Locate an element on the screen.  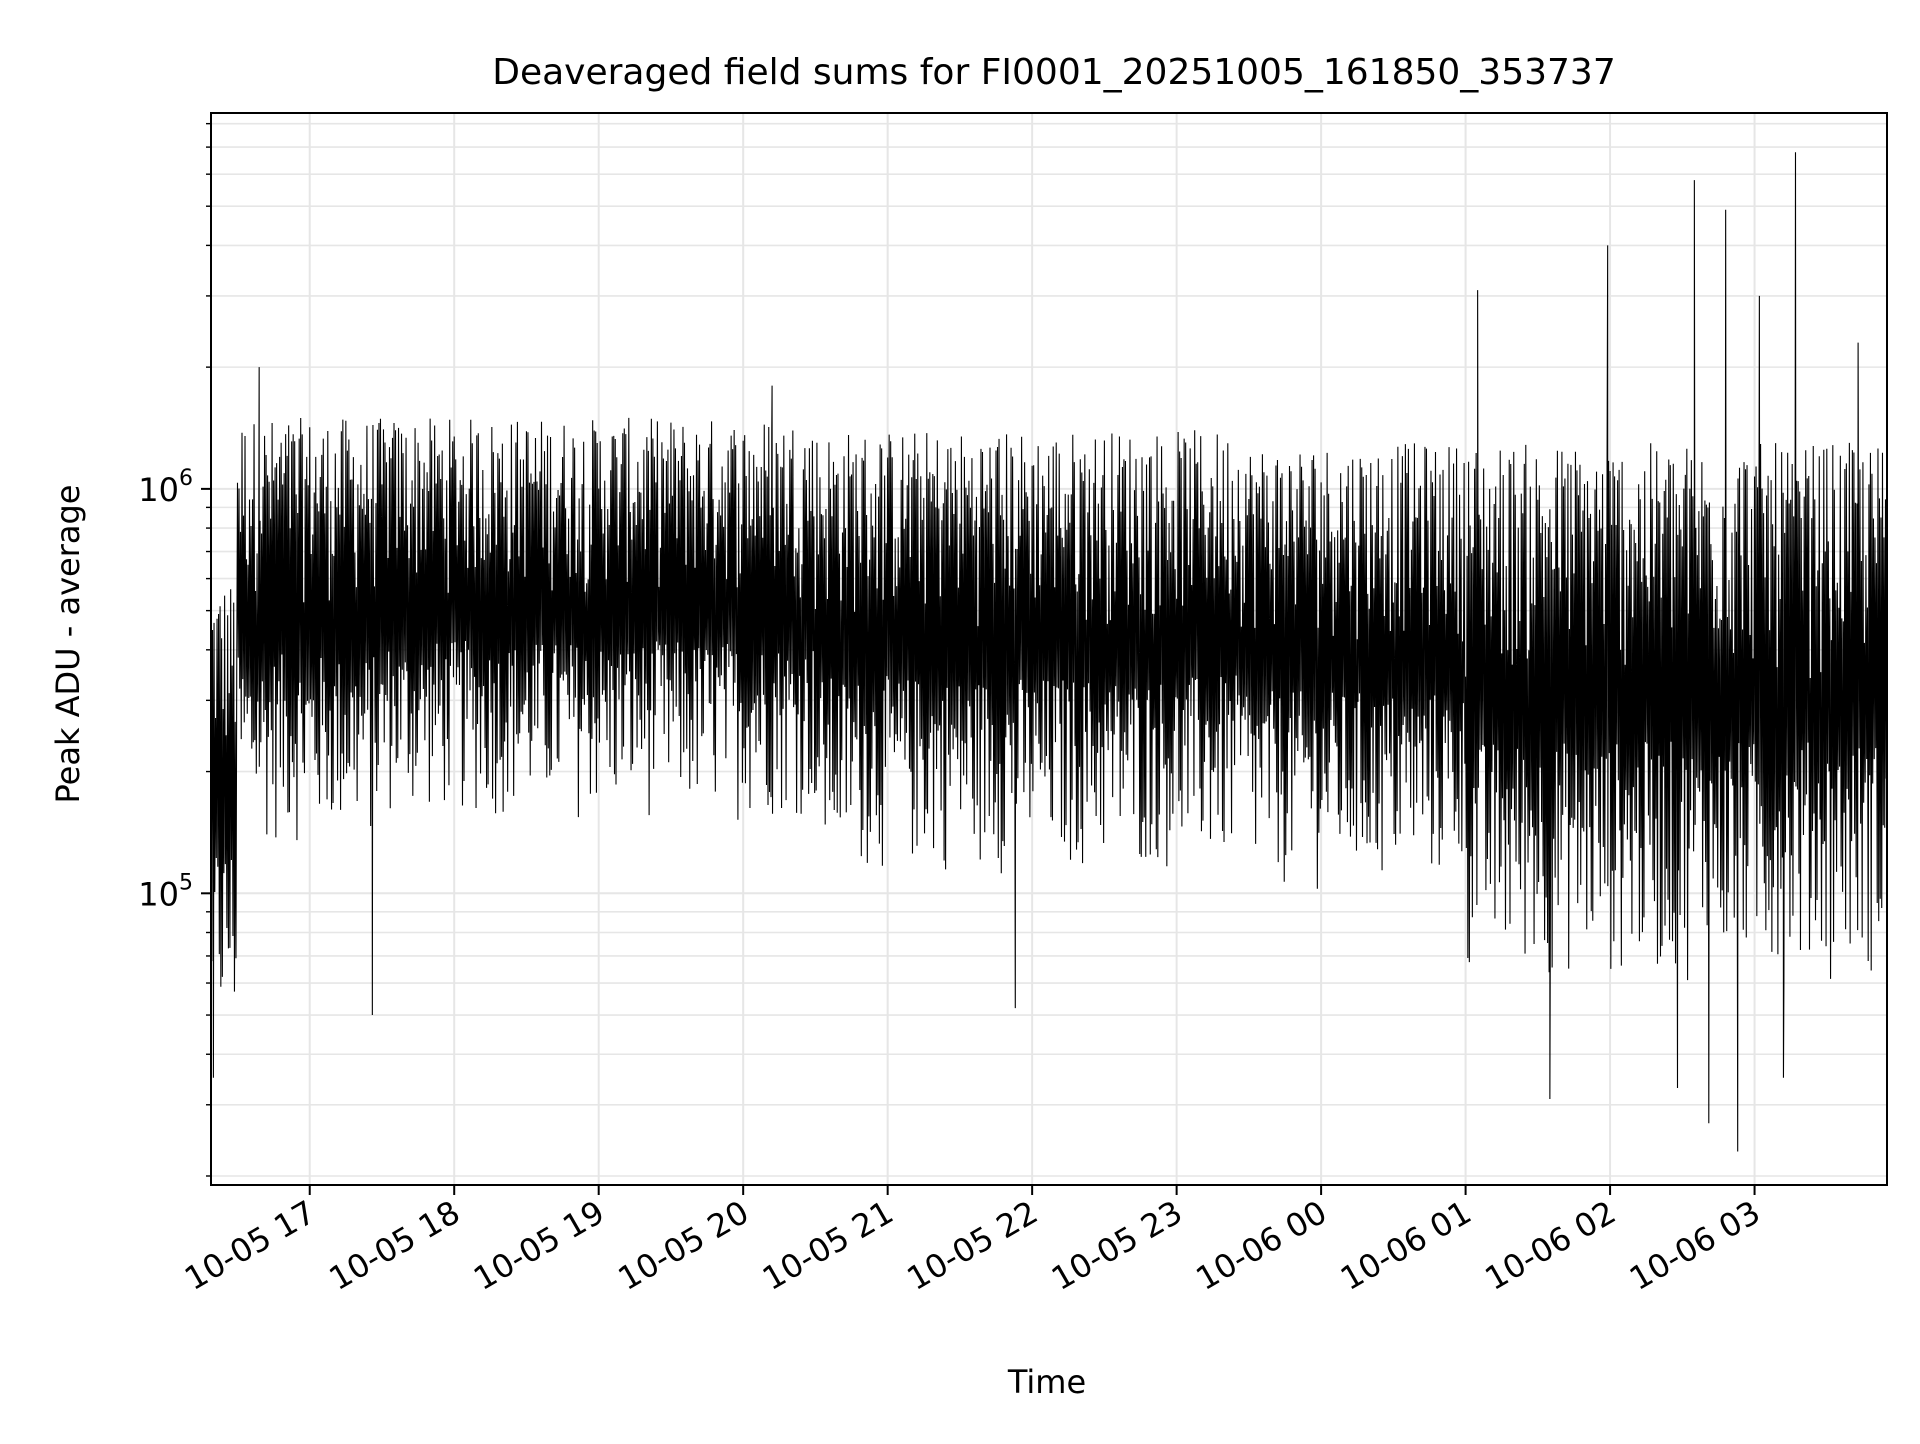
x-axis-label: Time is located at coordinates (1046, 1382).